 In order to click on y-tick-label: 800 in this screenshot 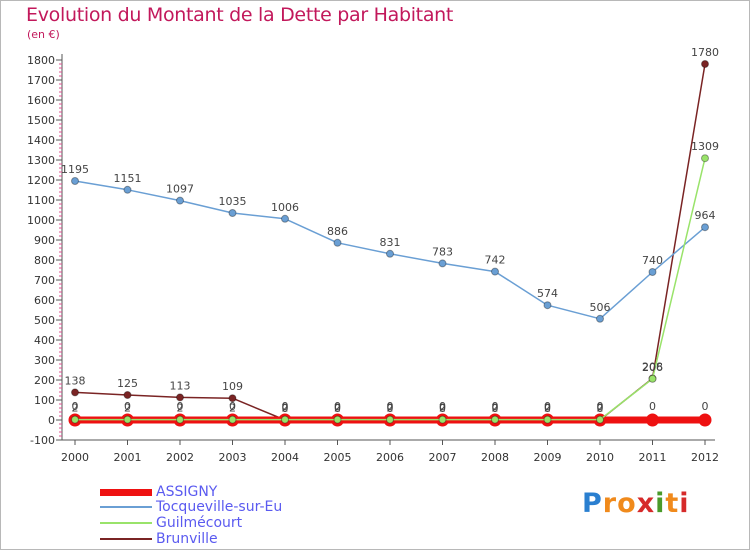, I will do `click(44, 260)`.